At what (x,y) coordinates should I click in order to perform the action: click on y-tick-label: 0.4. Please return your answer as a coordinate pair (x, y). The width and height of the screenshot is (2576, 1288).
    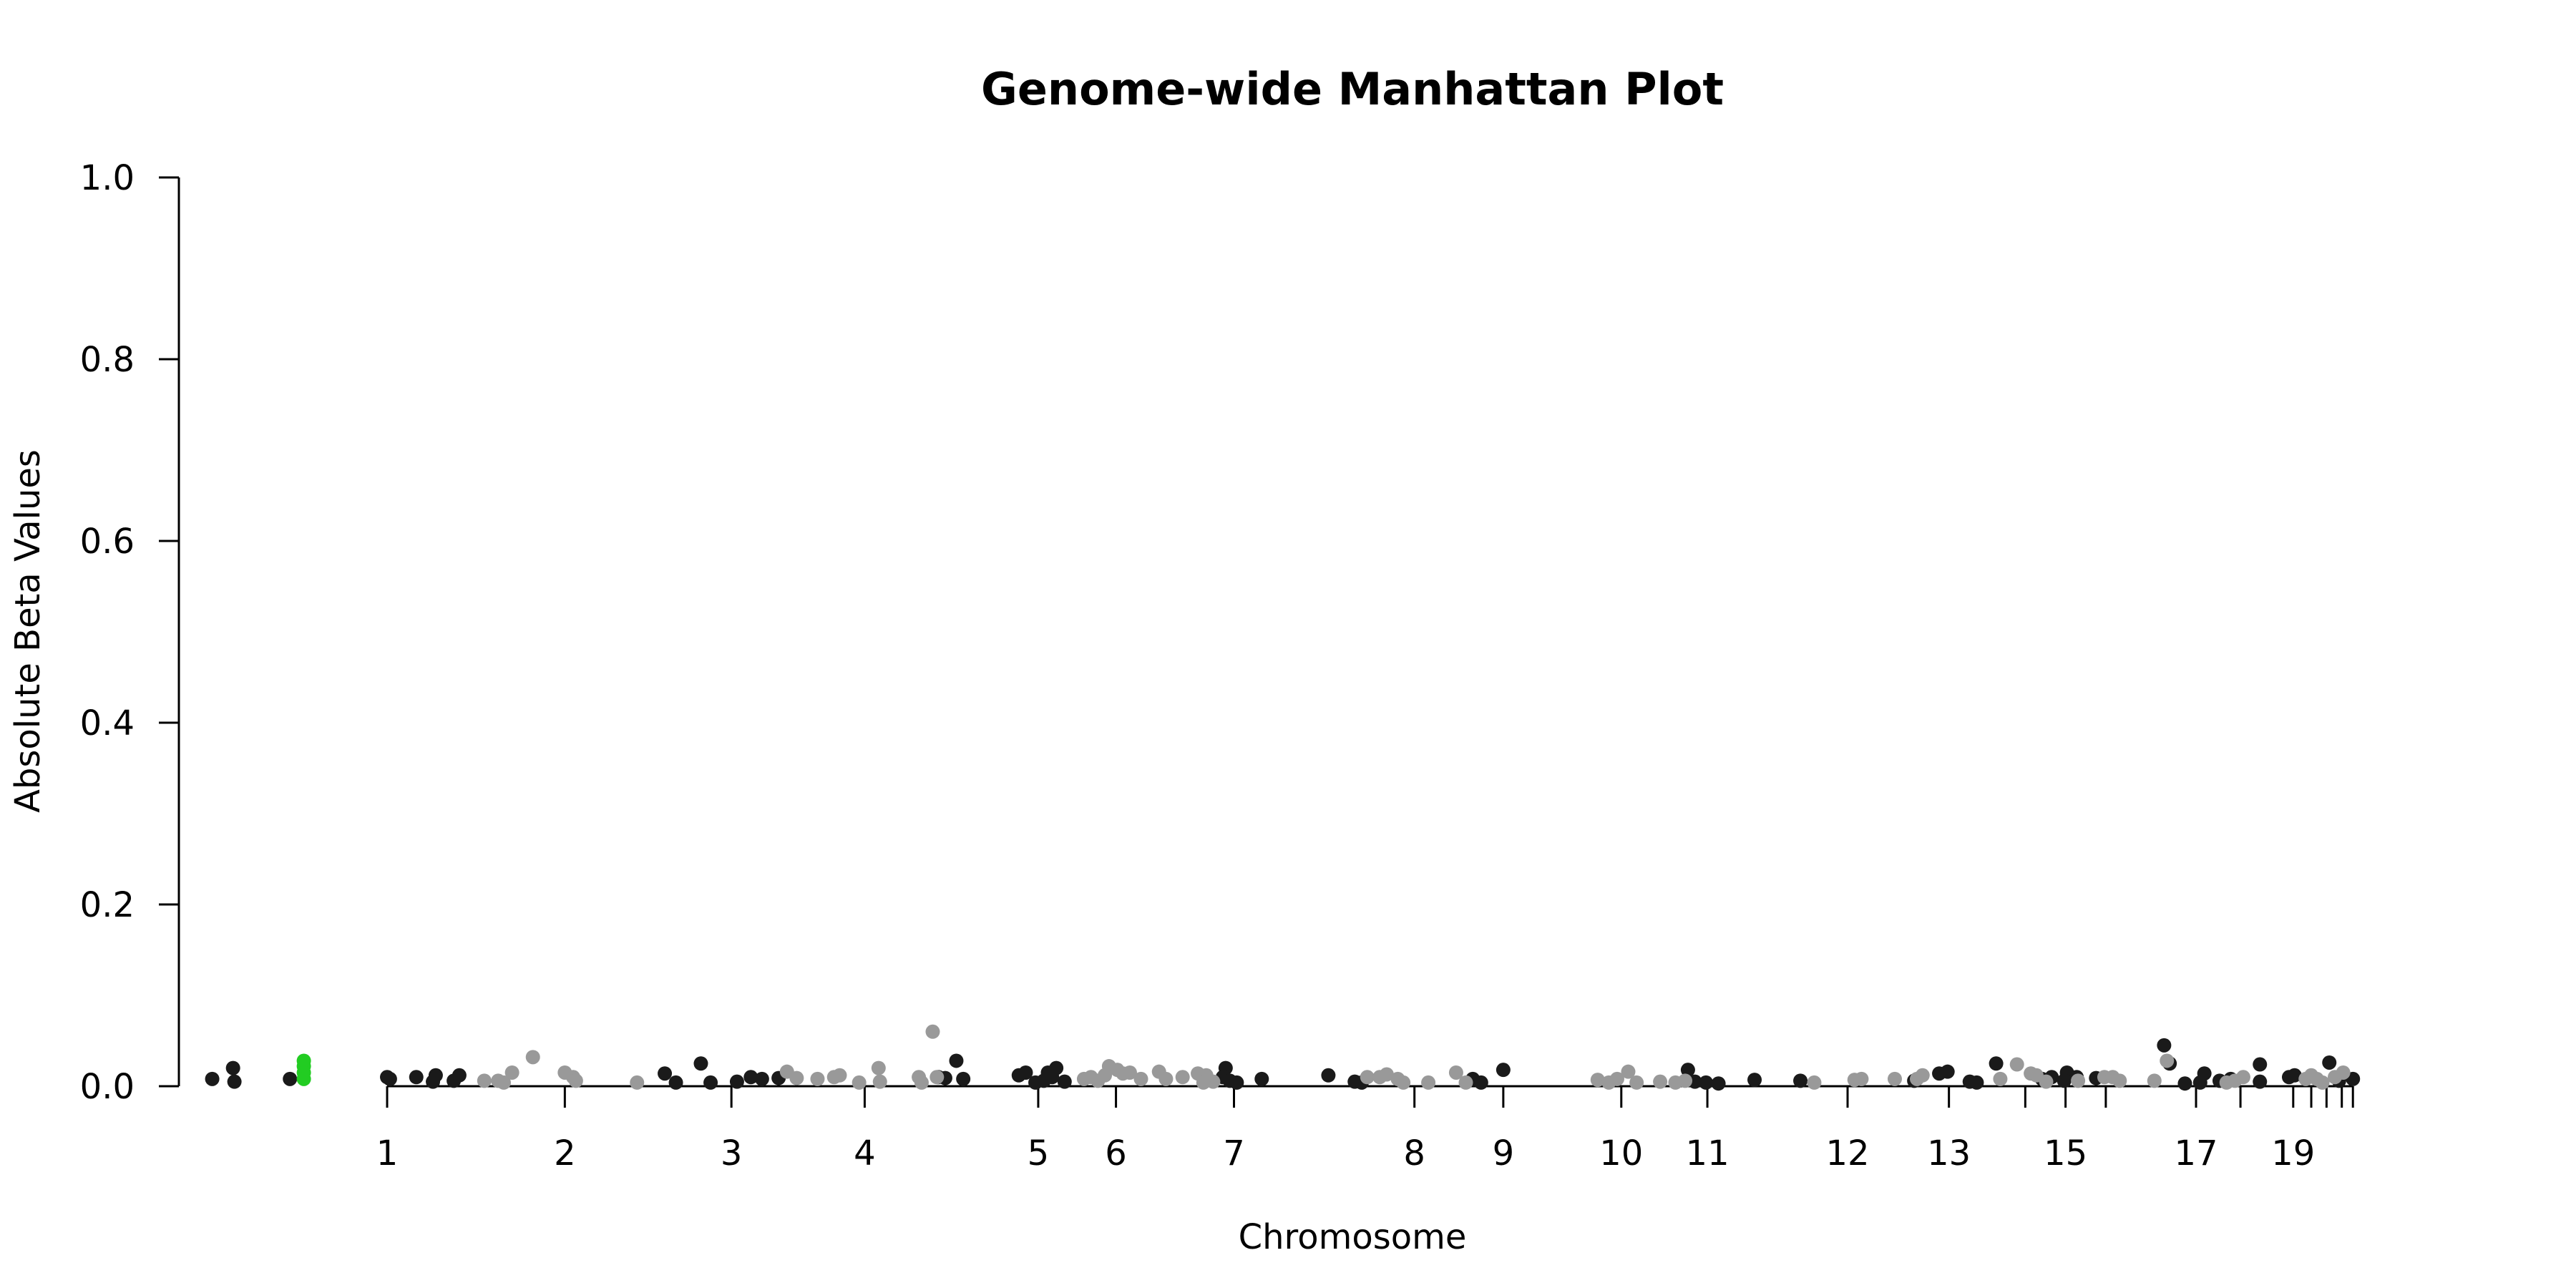
    Looking at the image, I should click on (107, 723).